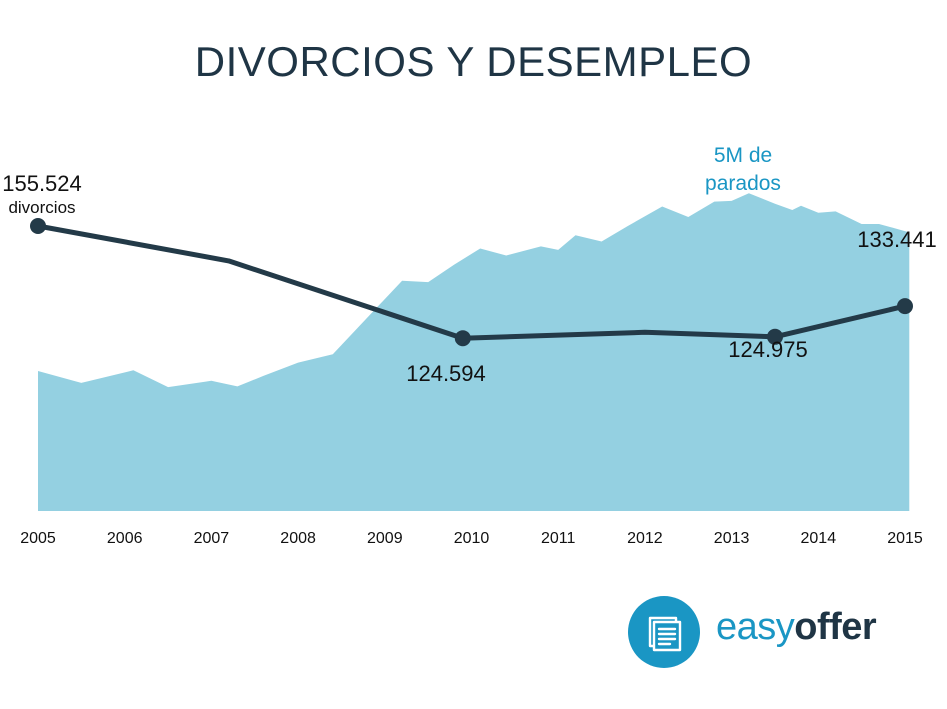 Image resolution: width=947 pixels, height=709 pixels. Describe the element at coordinates (897, 239) in the screenshot. I see `label-2015-value: 133.441` at that location.